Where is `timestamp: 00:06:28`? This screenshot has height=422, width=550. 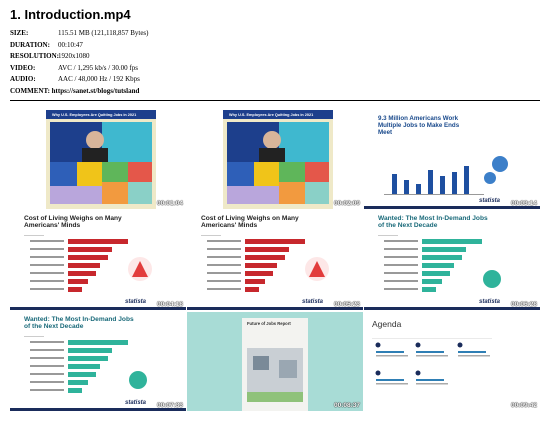 timestamp: 00:06:28 is located at coordinates (523, 304).